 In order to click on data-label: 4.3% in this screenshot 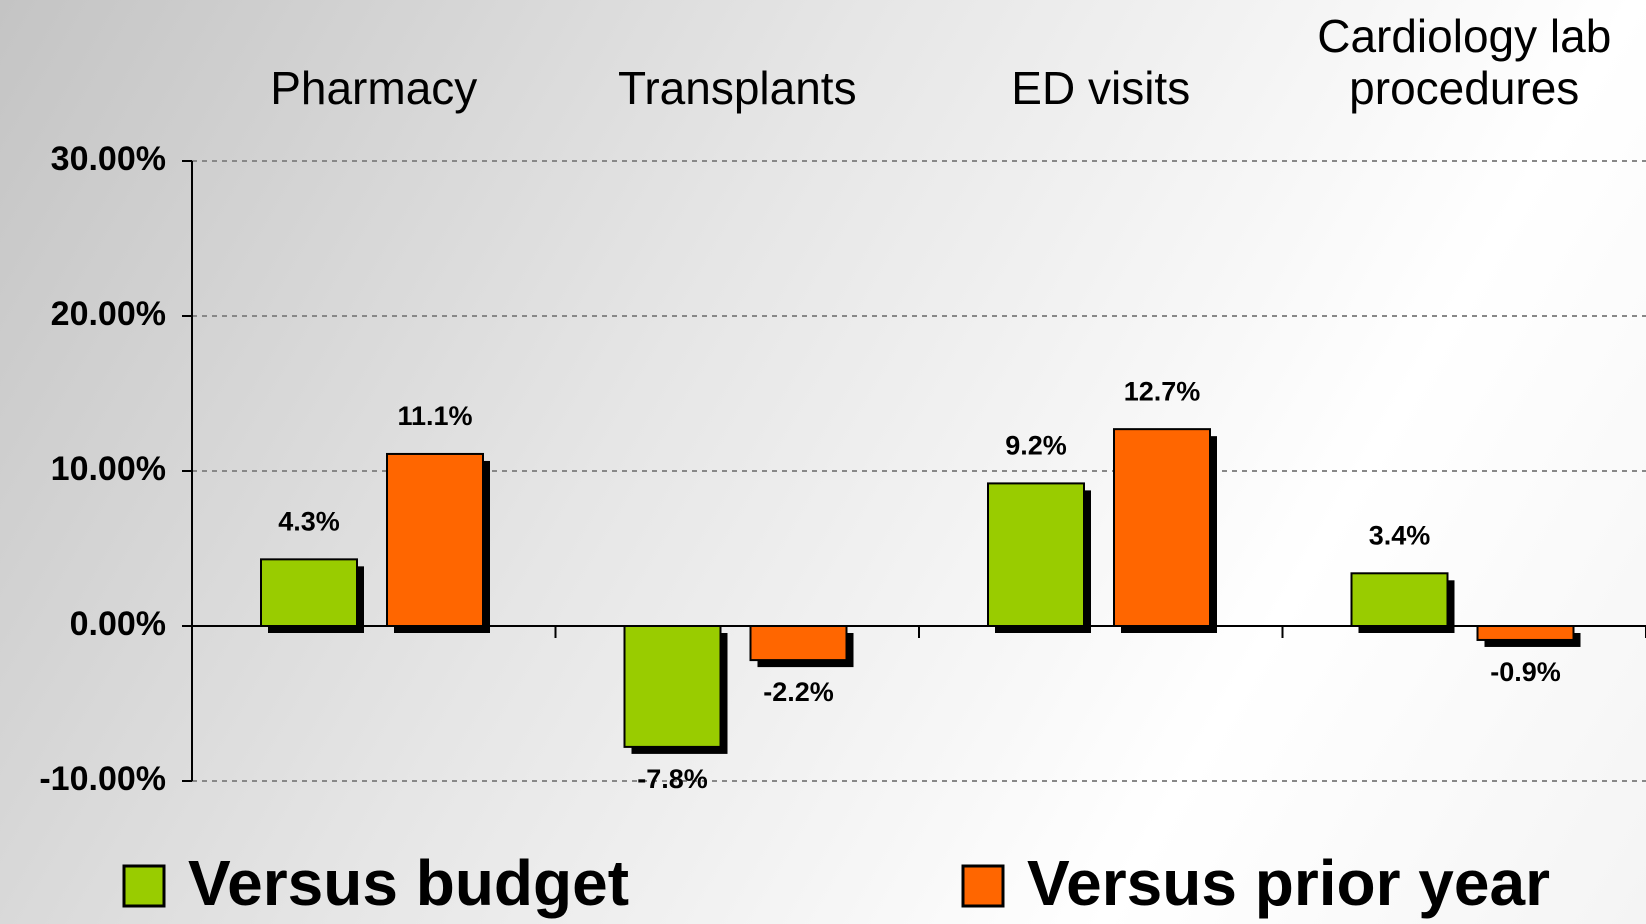, I will do `click(309, 521)`.